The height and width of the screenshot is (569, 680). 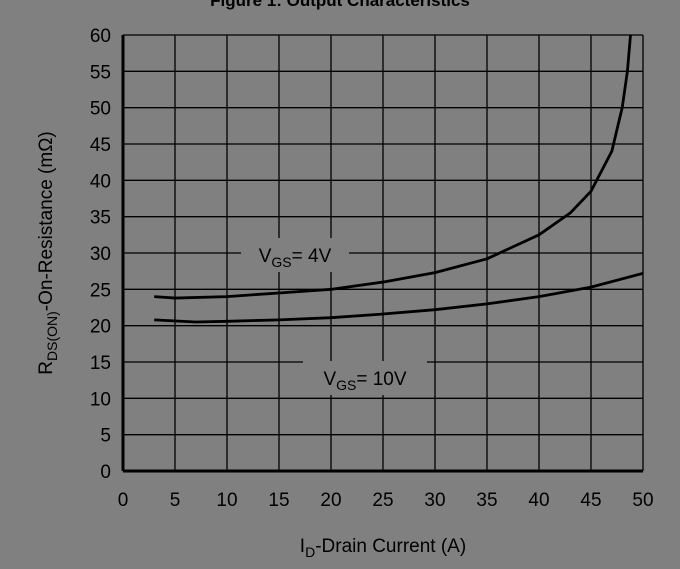 I want to click on line, so click(x=399, y=297).